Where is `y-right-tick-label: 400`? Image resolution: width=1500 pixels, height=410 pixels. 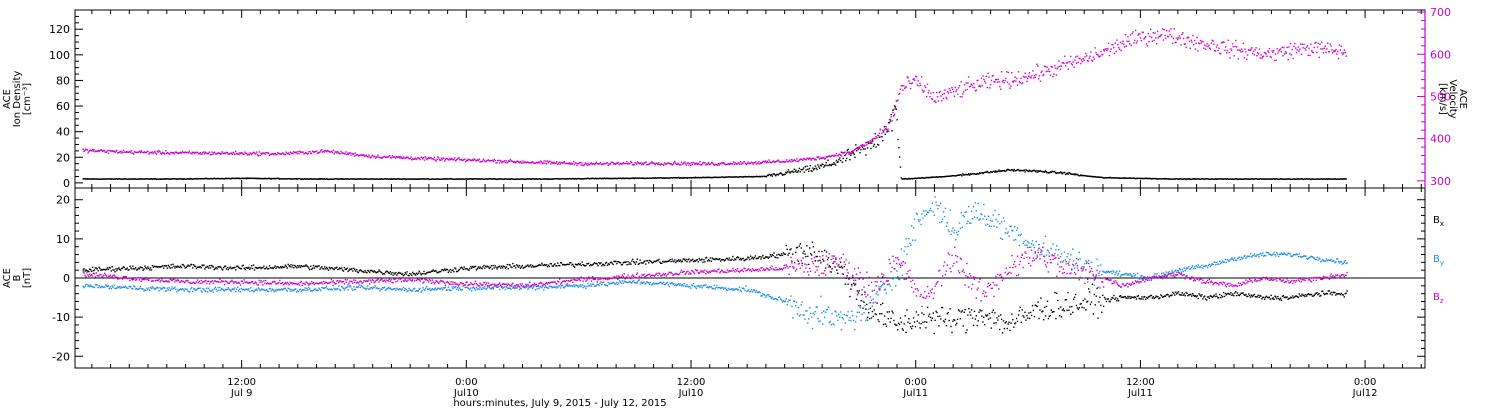 y-right-tick-label: 400 is located at coordinates (1440, 139).